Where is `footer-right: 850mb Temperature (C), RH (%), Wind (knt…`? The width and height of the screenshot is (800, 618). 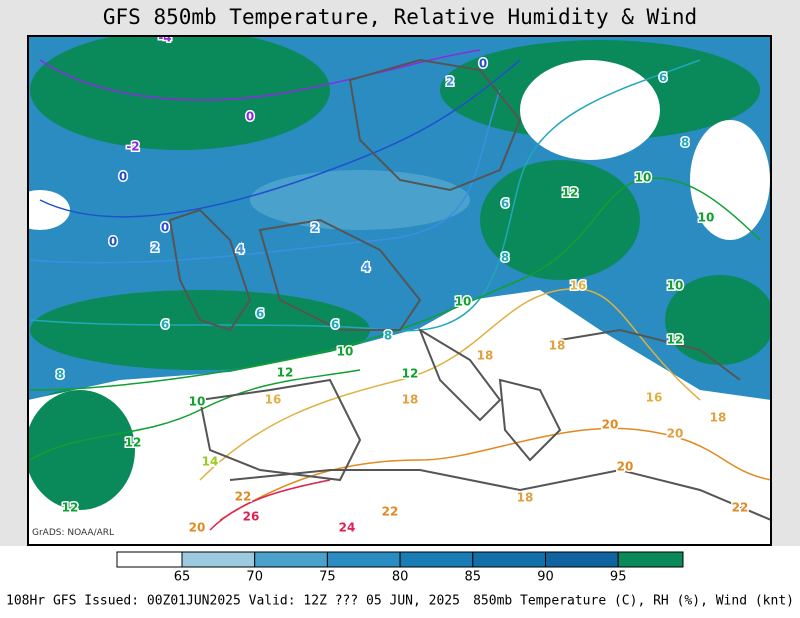 footer-right: 850mb Temperature (C), RH (%), Wind (knt… is located at coordinates (633, 601).